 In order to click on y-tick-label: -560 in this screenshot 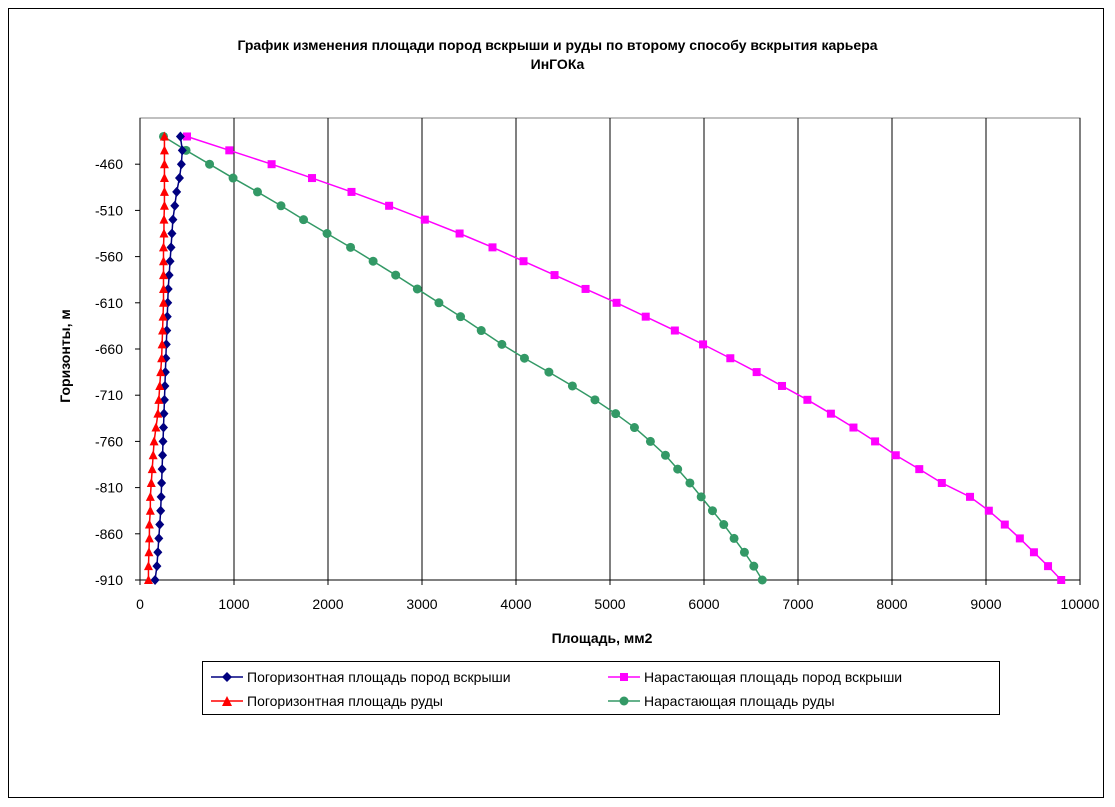, I will do `click(109, 257)`.